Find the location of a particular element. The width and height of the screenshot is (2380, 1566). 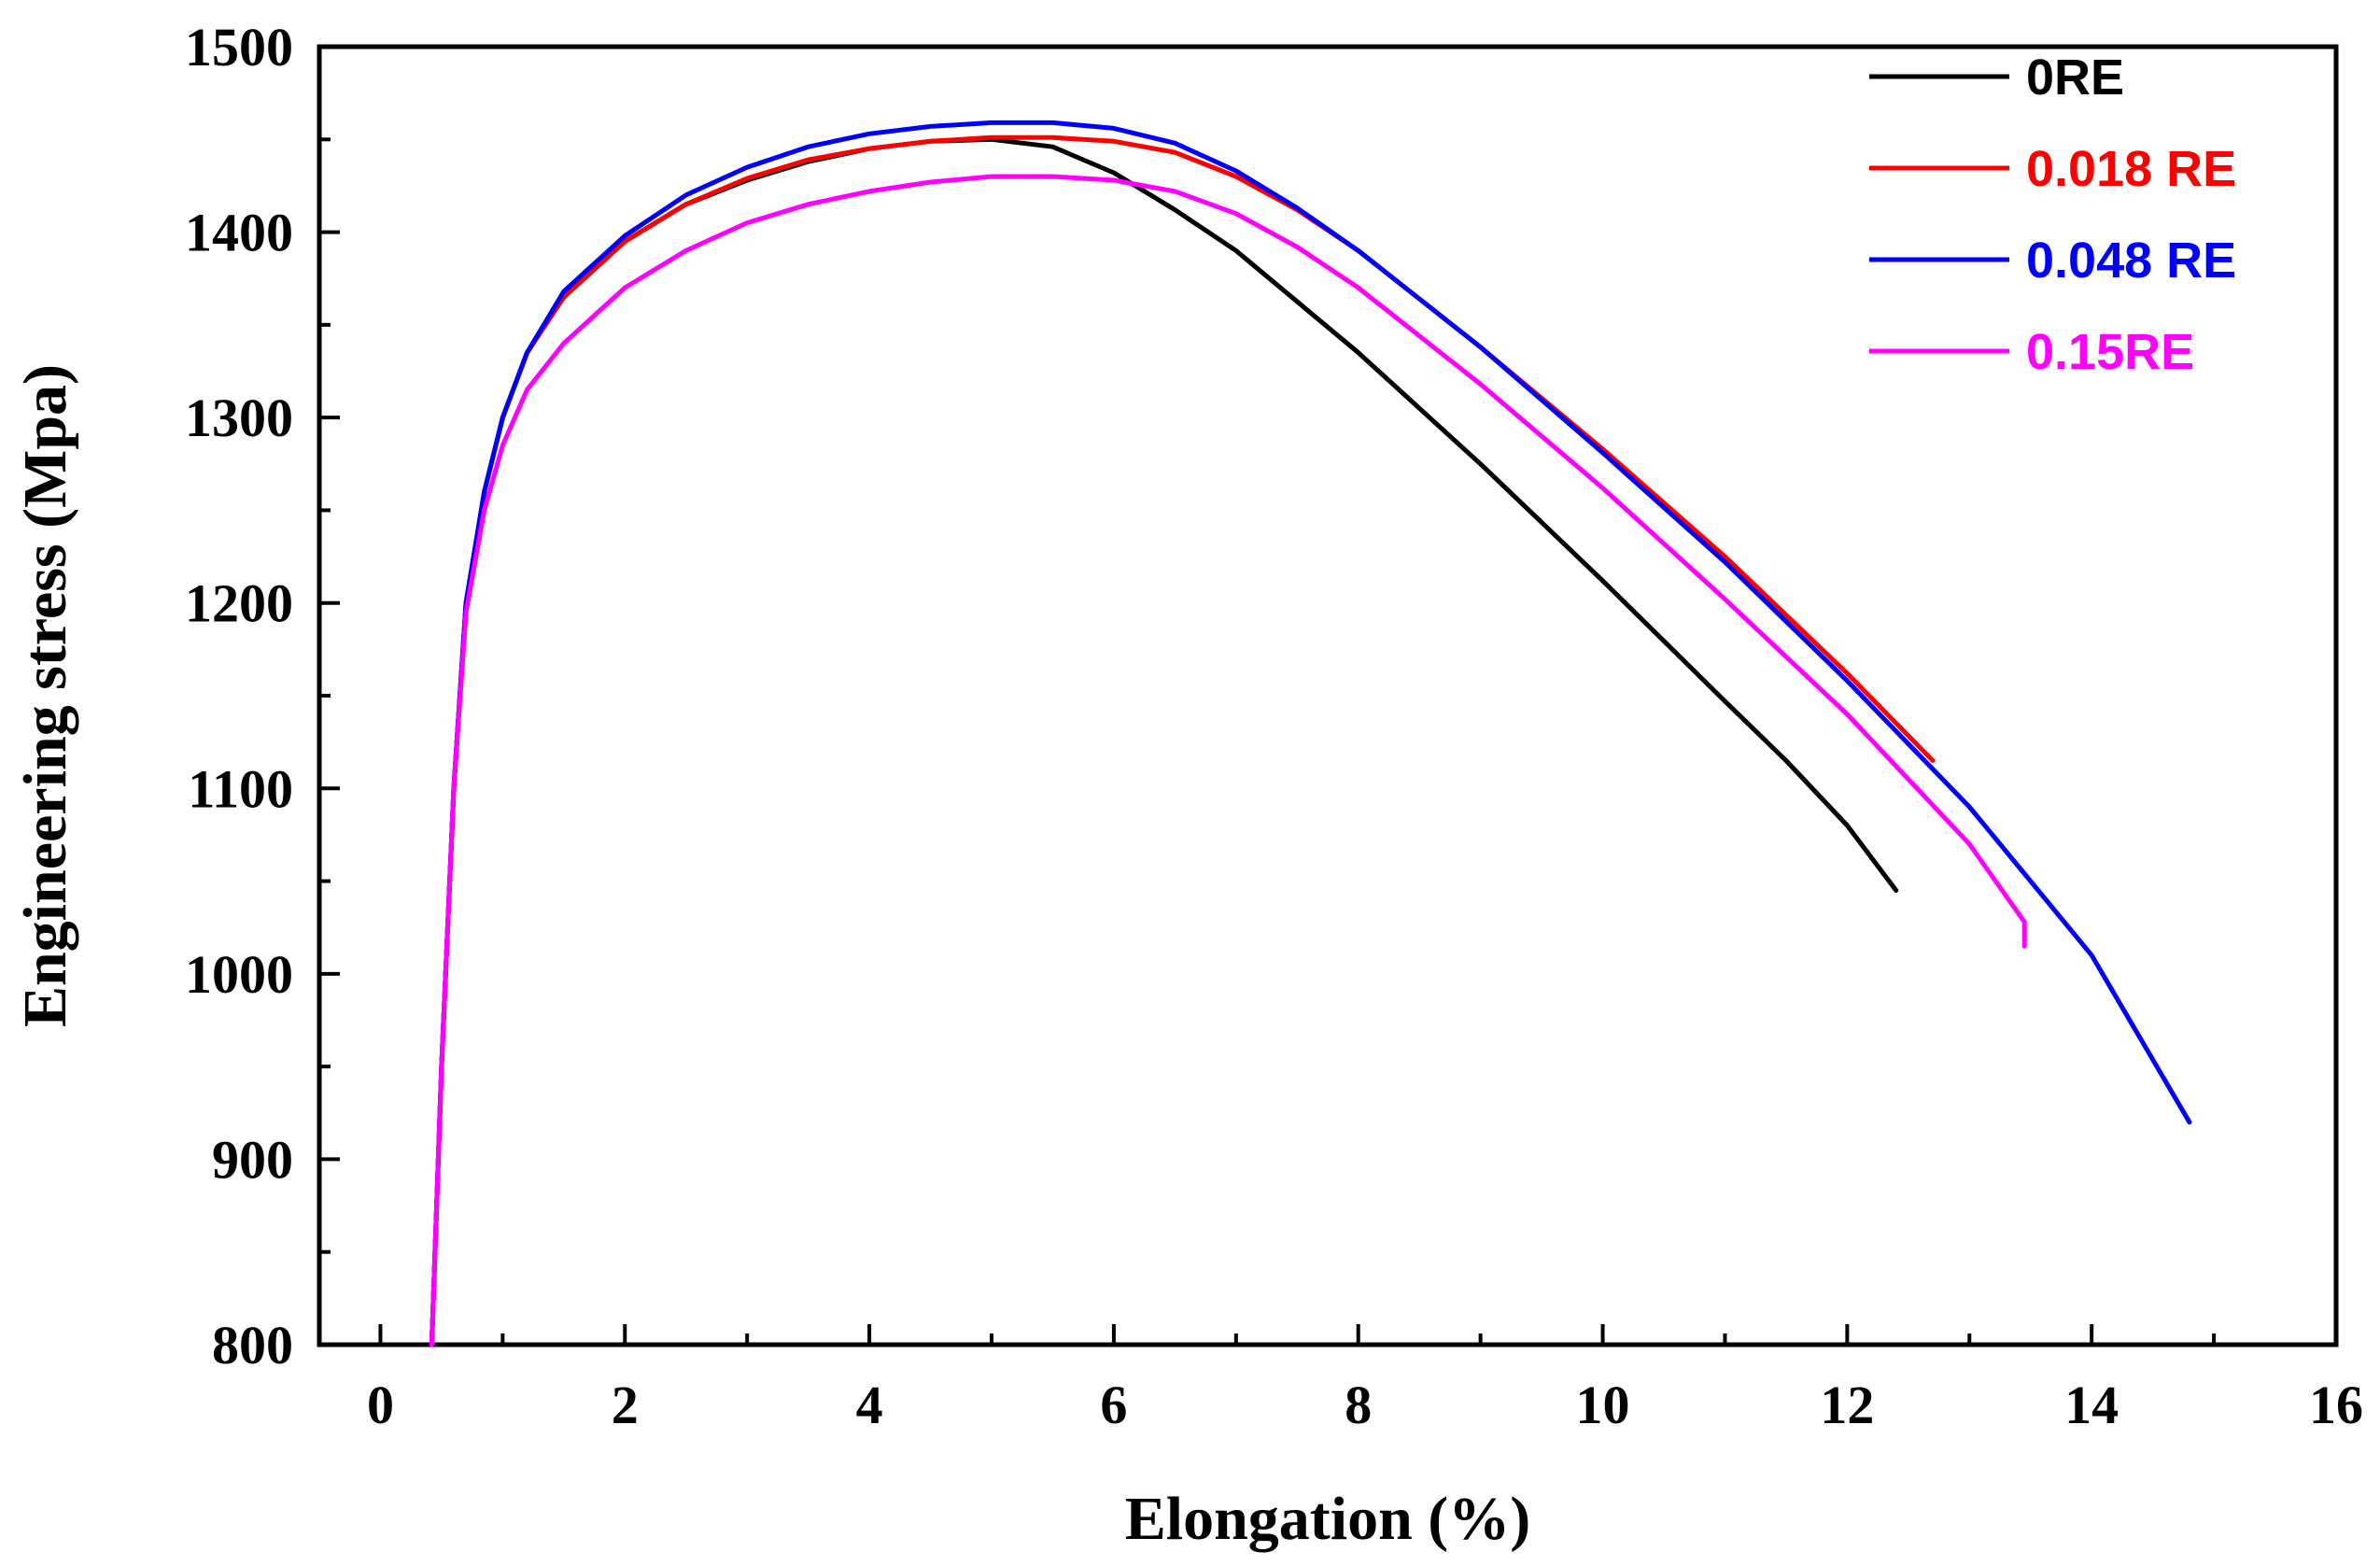

x-tick-label: 16 is located at coordinates (2336, 1405).